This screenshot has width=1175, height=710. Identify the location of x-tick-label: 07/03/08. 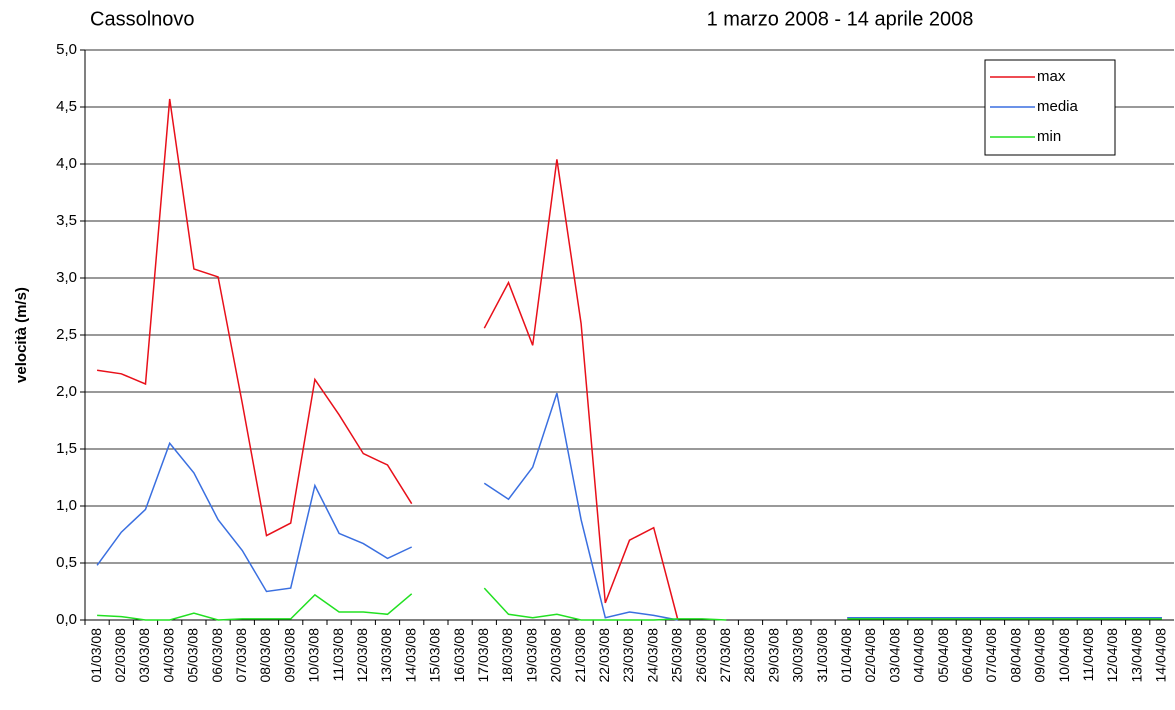
(241, 655).